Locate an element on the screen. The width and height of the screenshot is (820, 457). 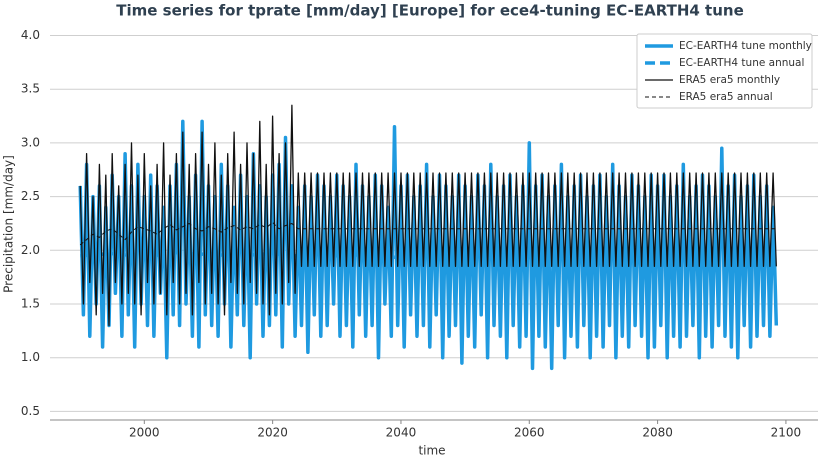
x-axis-label: time is located at coordinates (431, 450).